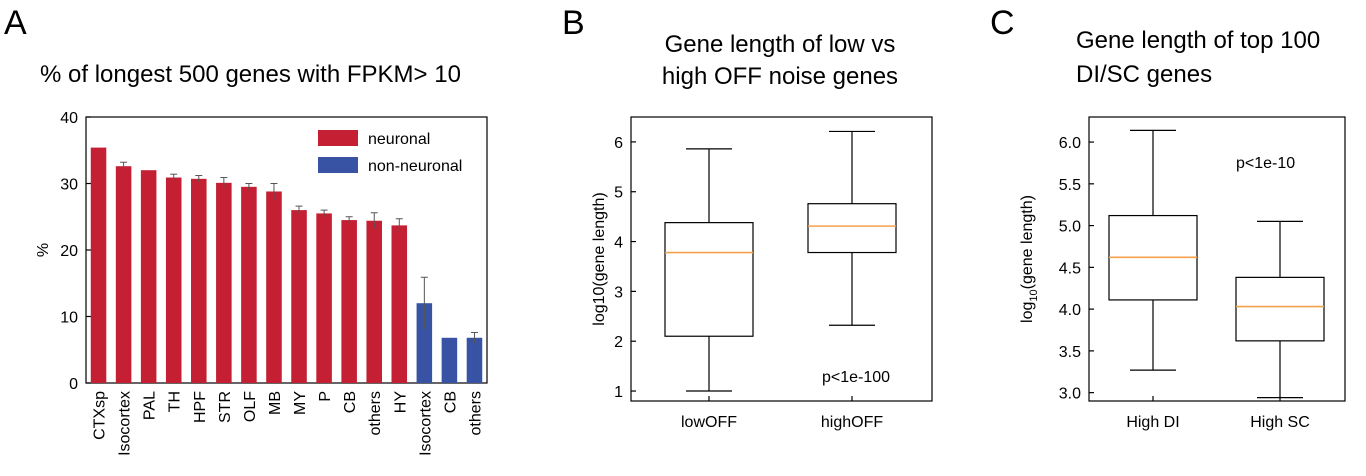  What do you see at coordinates (1002, 23) in the screenshot?
I see `panel-letter-c: C` at bounding box center [1002, 23].